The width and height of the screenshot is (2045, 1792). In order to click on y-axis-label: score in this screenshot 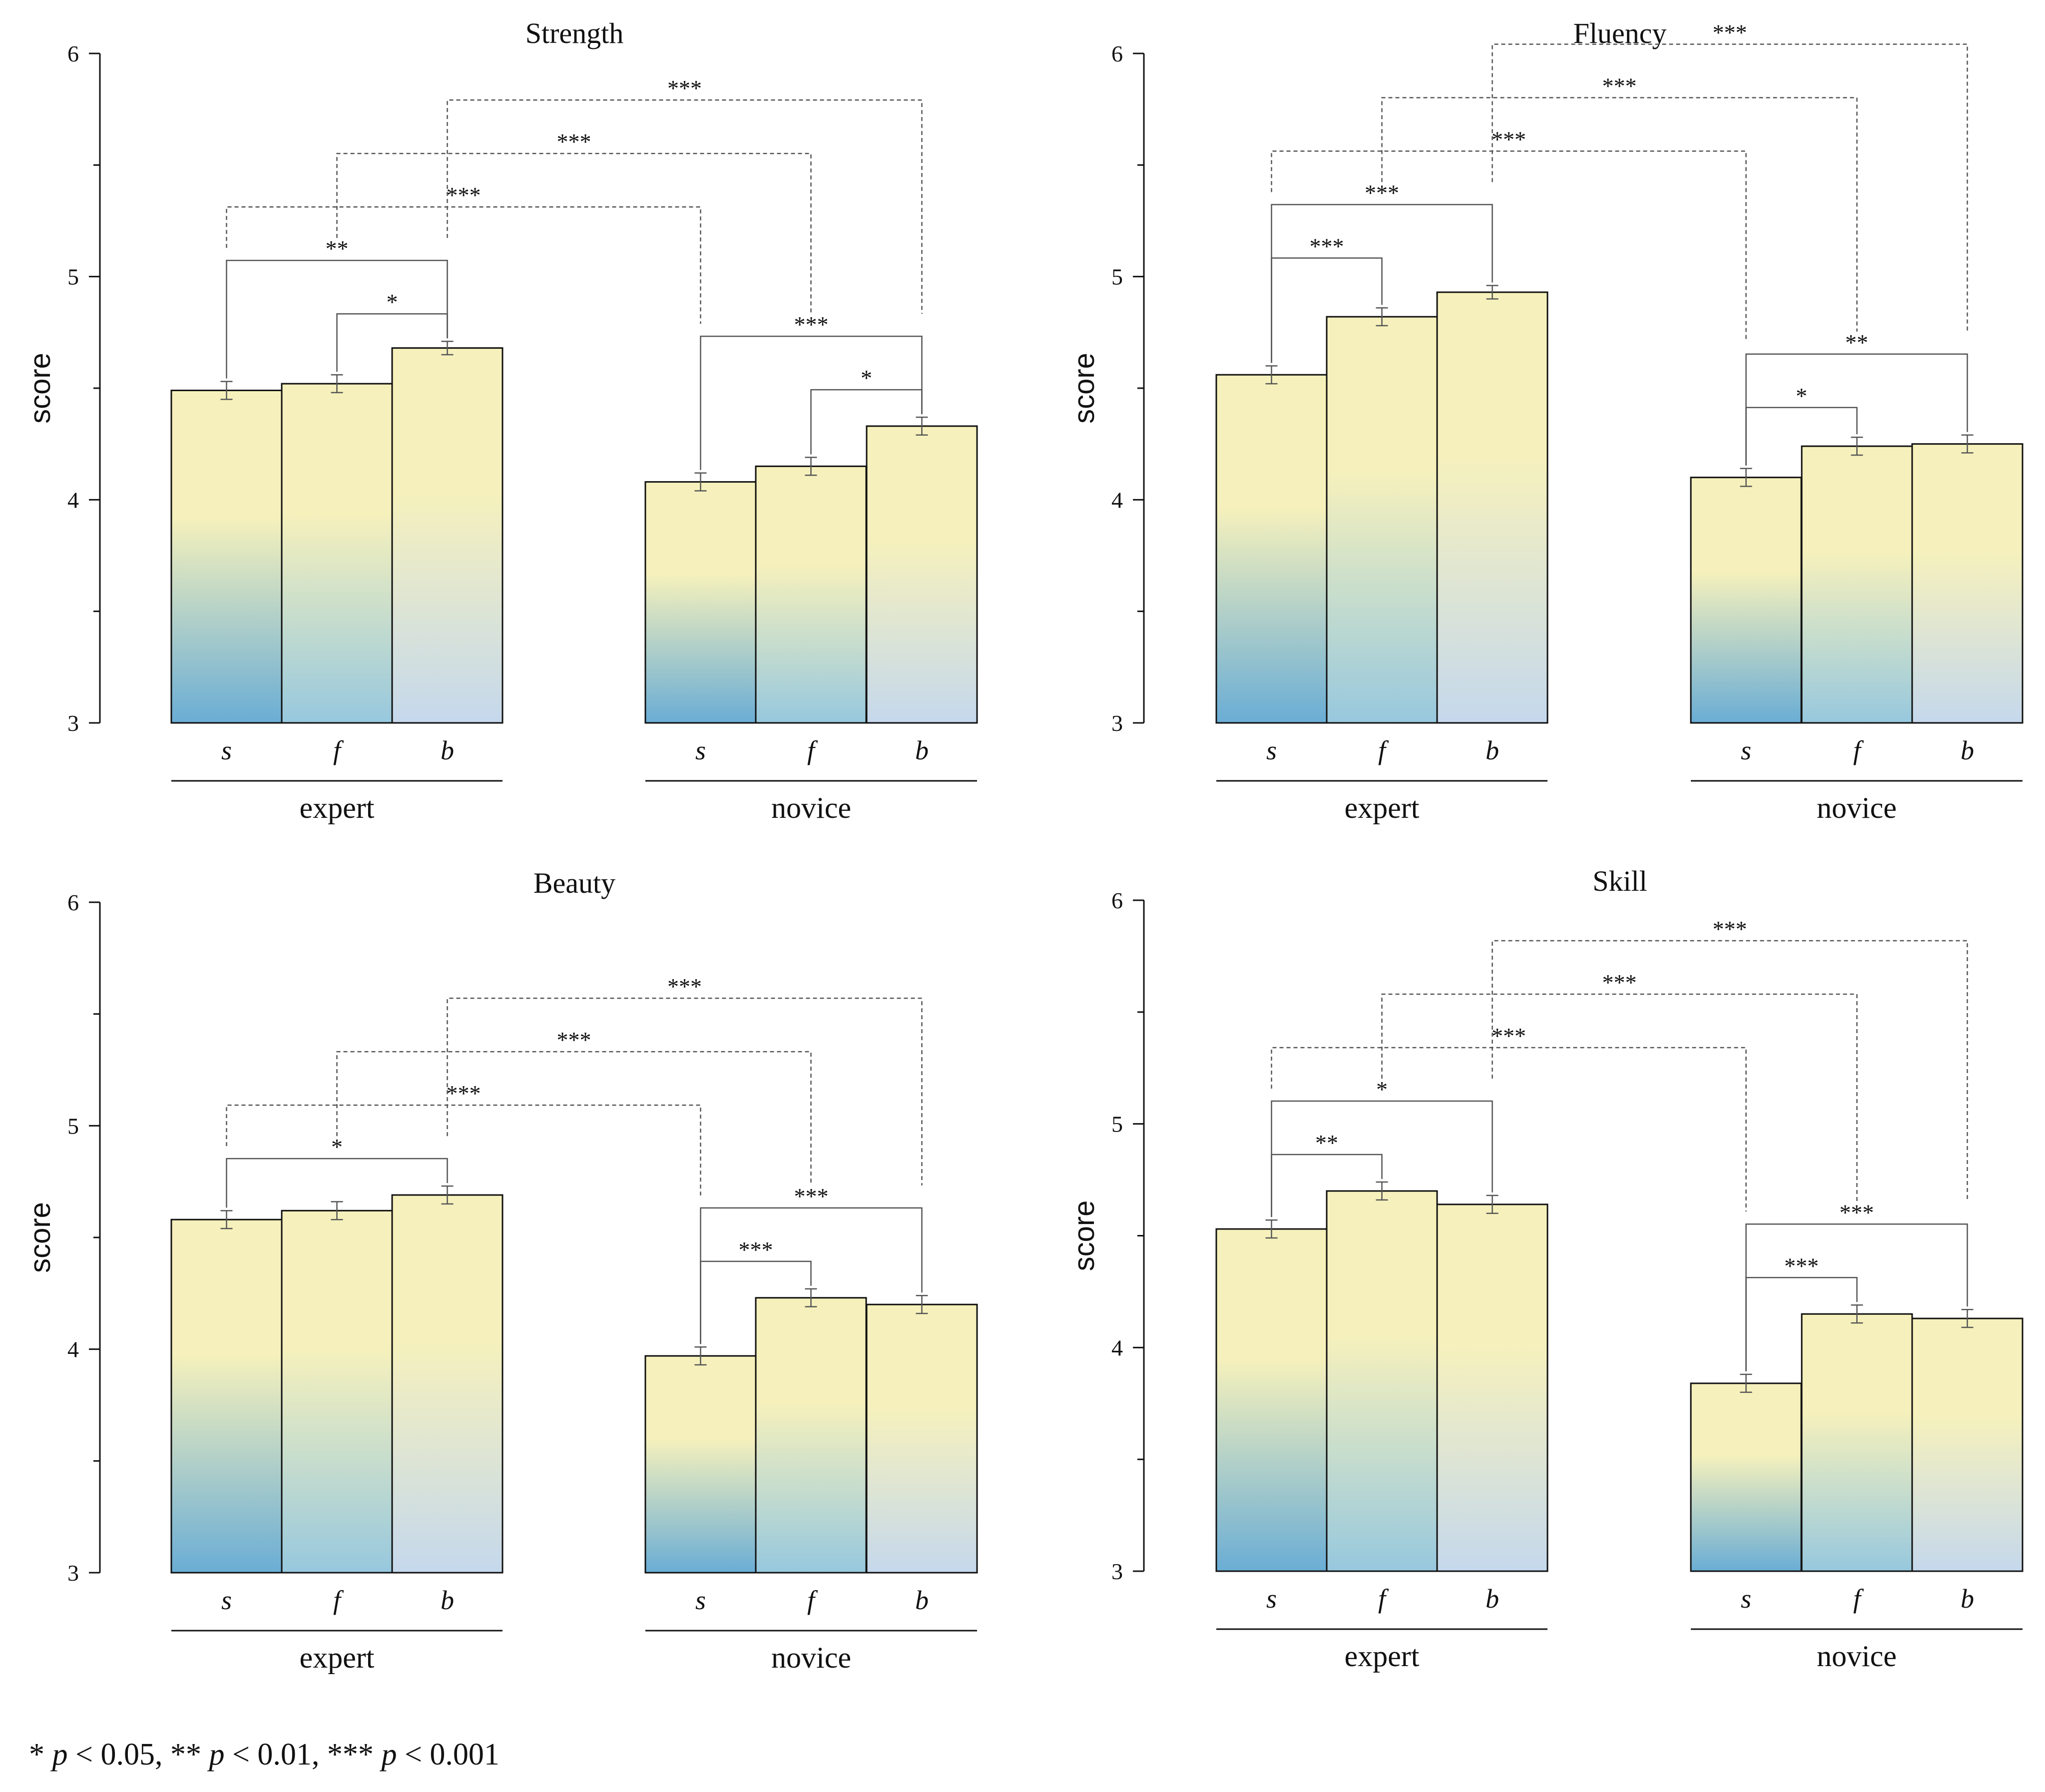, I will do `click(40, 1237)`.